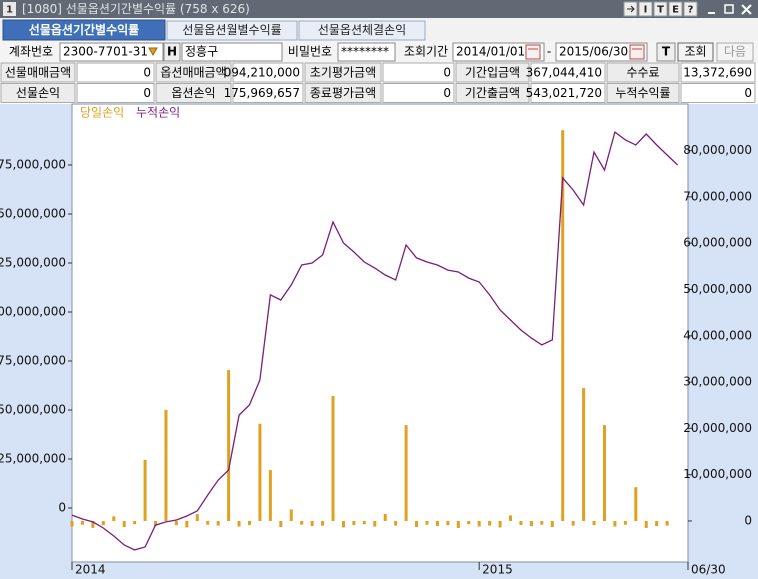 Image resolution: width=758 pixels, height=579 pixels. What do you see at coordinates (153, 52) in the screenshot?
I see `dropdown-icon` at bounding box center [153, 52].